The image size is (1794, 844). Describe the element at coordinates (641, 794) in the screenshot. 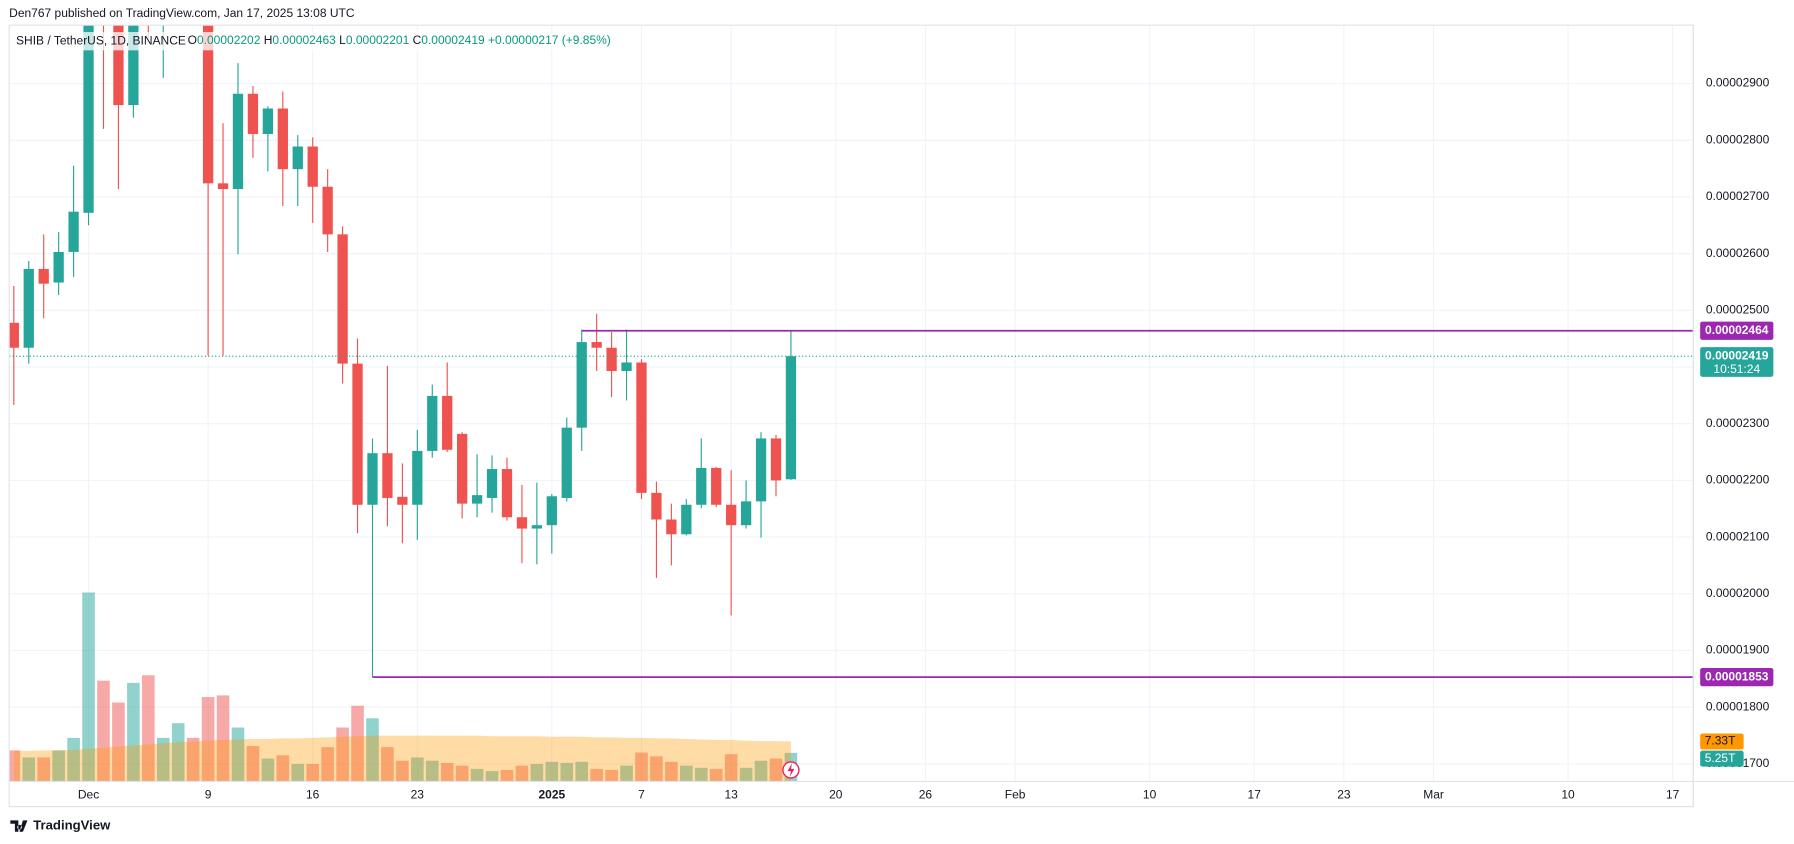

I see `x-tick-label: 7` at that location.